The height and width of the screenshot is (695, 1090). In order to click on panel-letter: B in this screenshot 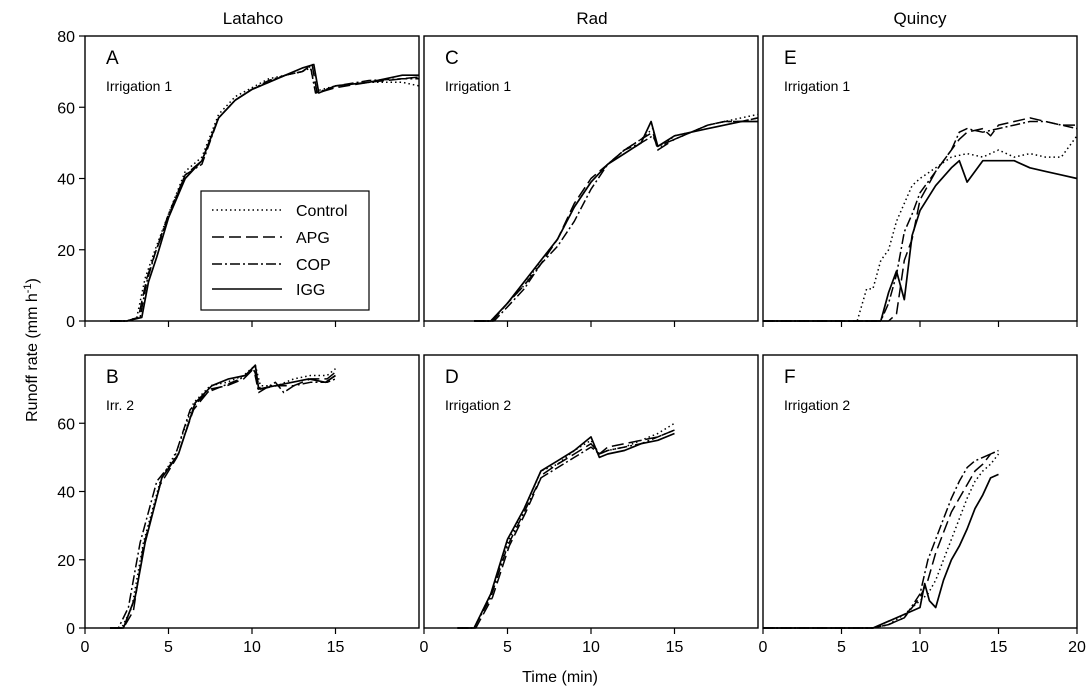, I will do `click(112, 377)`.